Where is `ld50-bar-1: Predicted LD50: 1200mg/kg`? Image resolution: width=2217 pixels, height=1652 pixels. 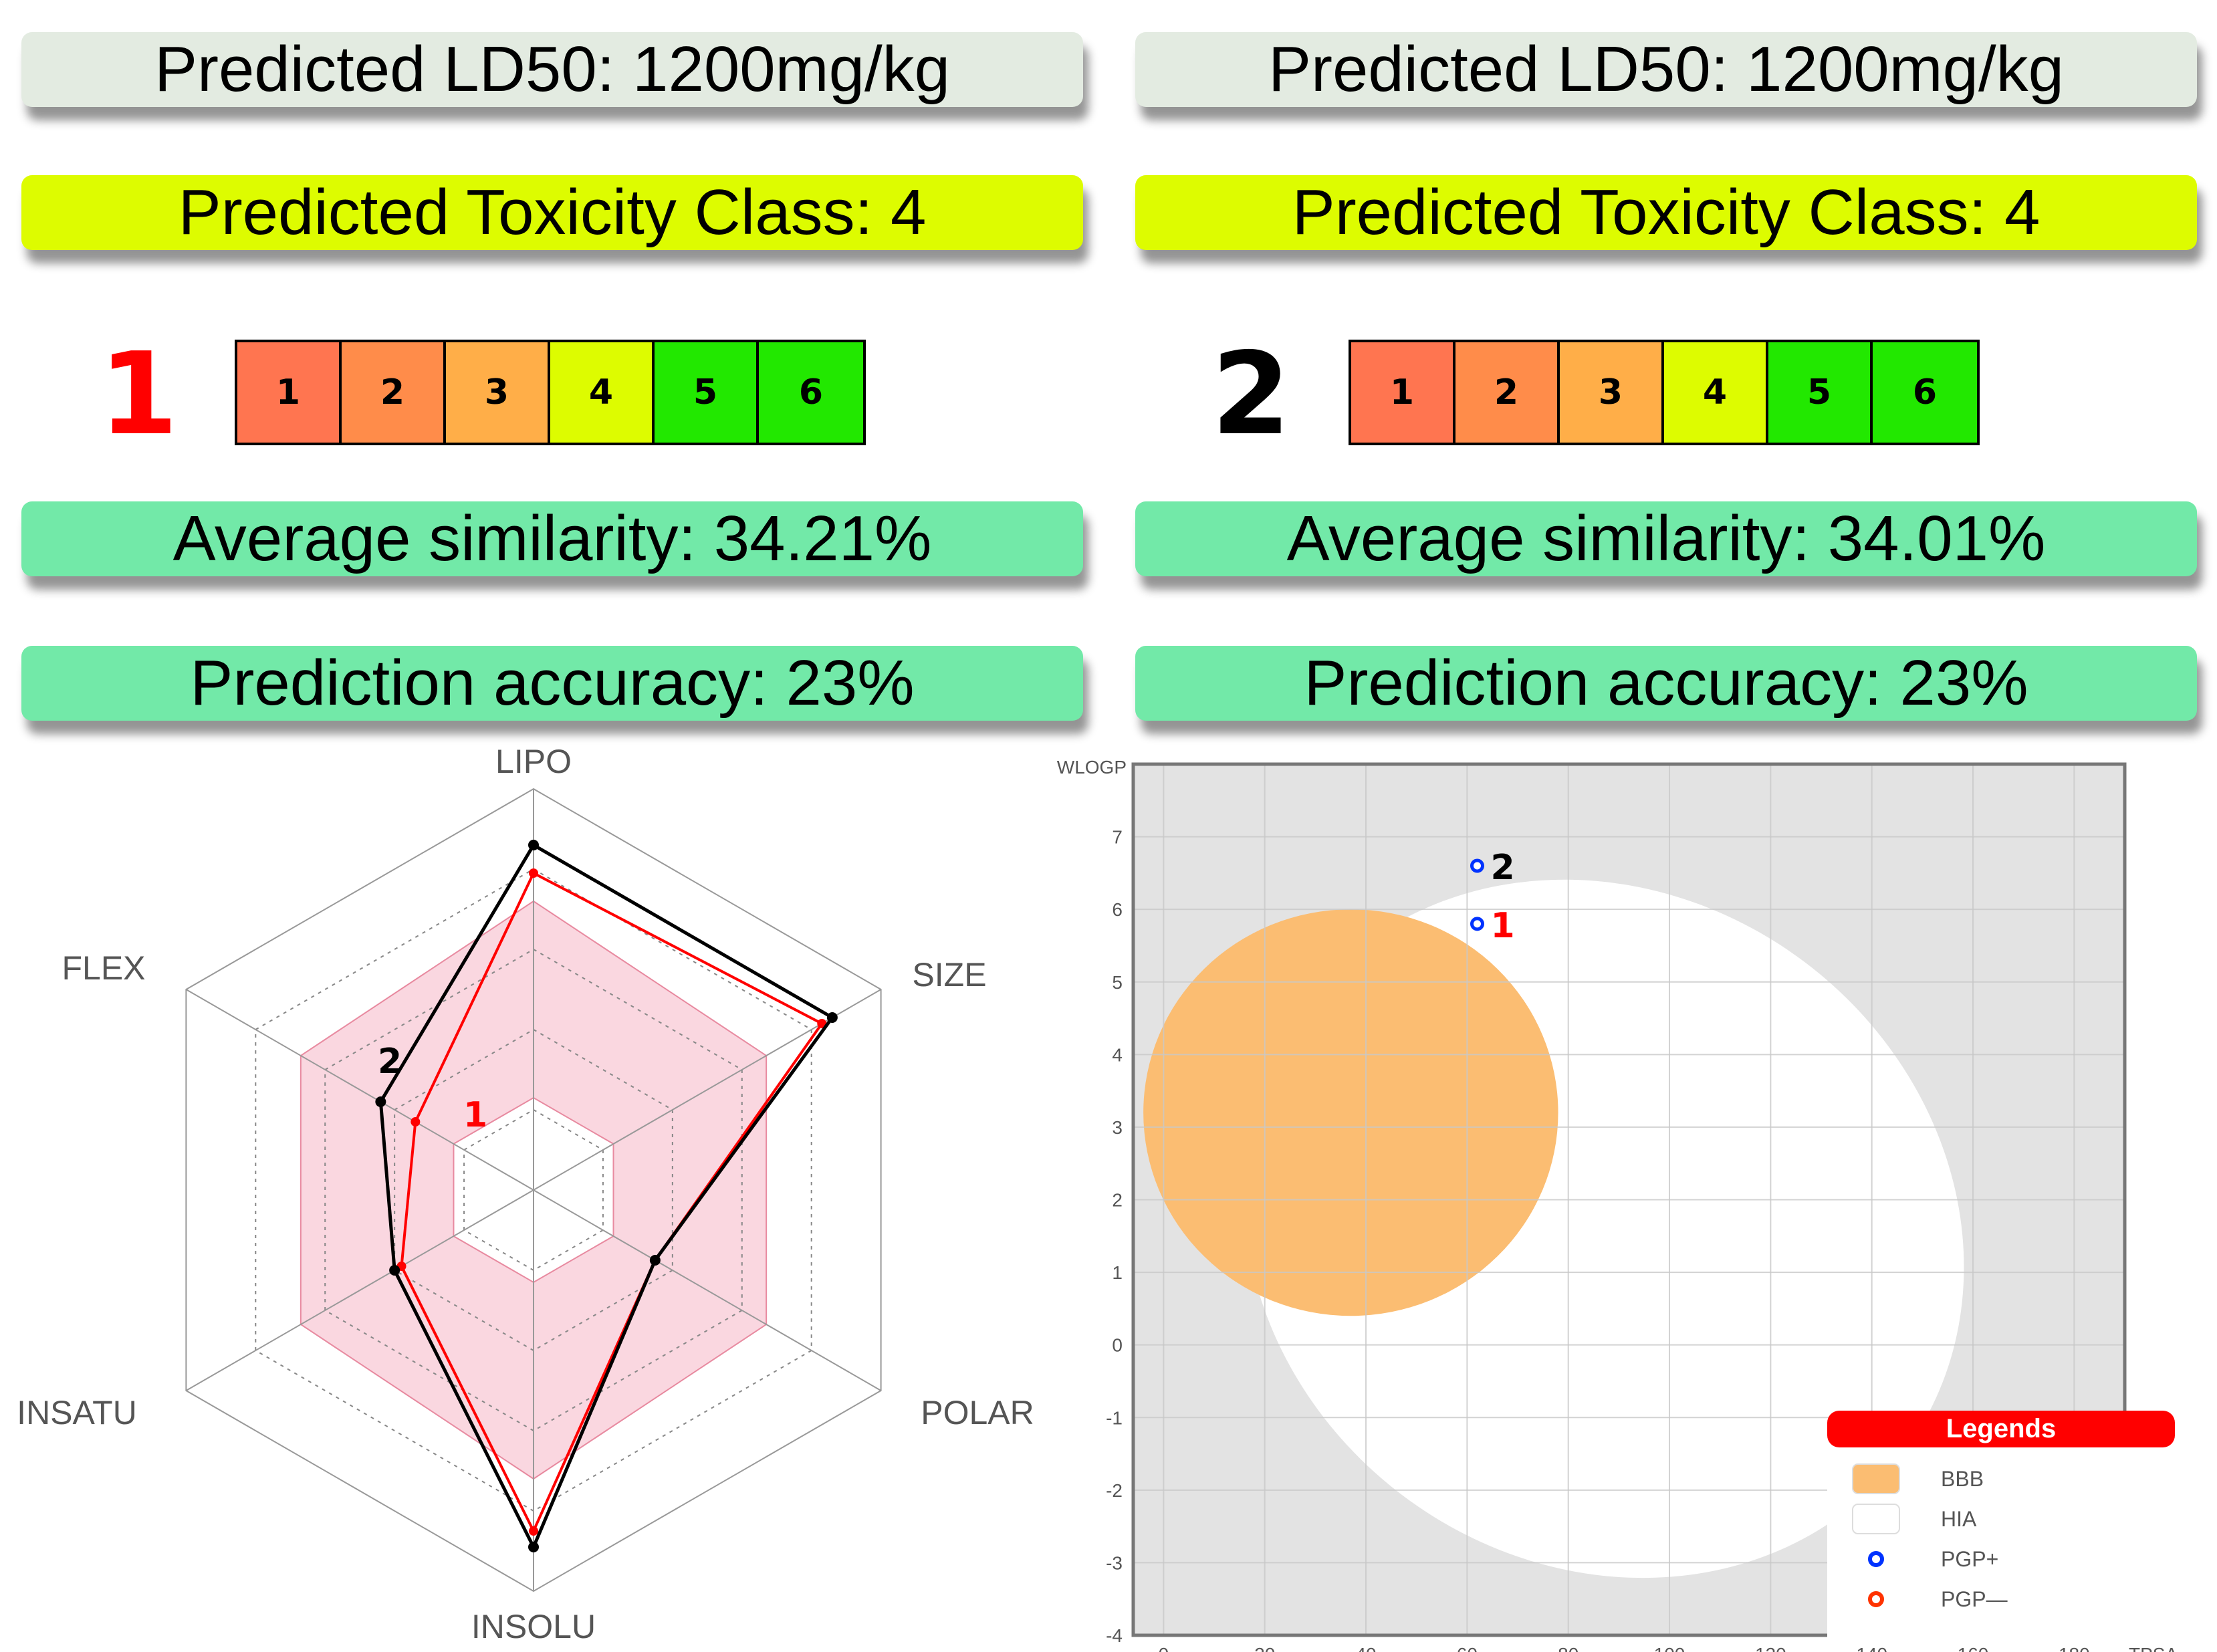
ld50-bar-1: Predicted LD50: 1200mg/kg is located at coordinates (552, 70).